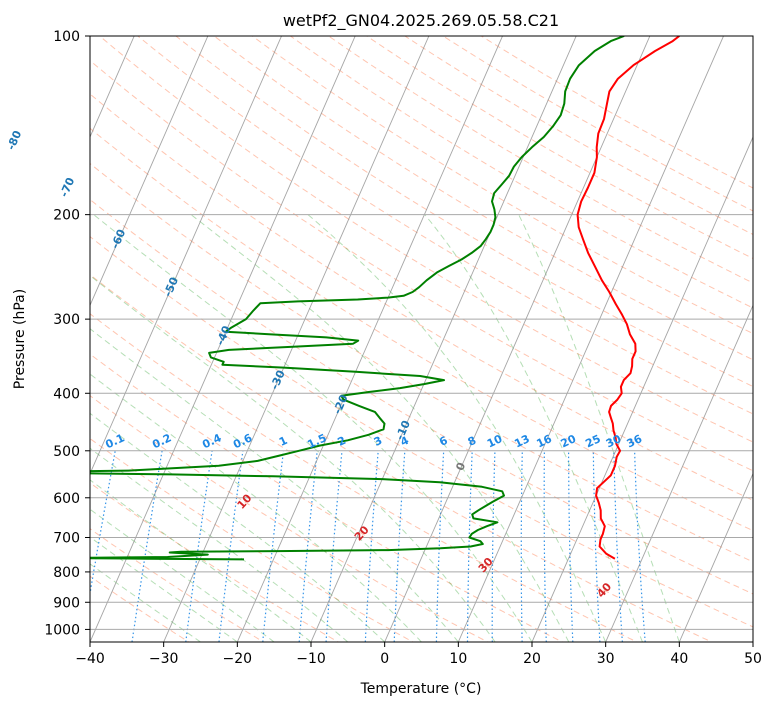 Image resolution: width=775 pixels, height=708 pixels. What do you see at coordinates (628, 298) in the screenshot?
I see `temperature-profile` at bounding box center [628, 298].